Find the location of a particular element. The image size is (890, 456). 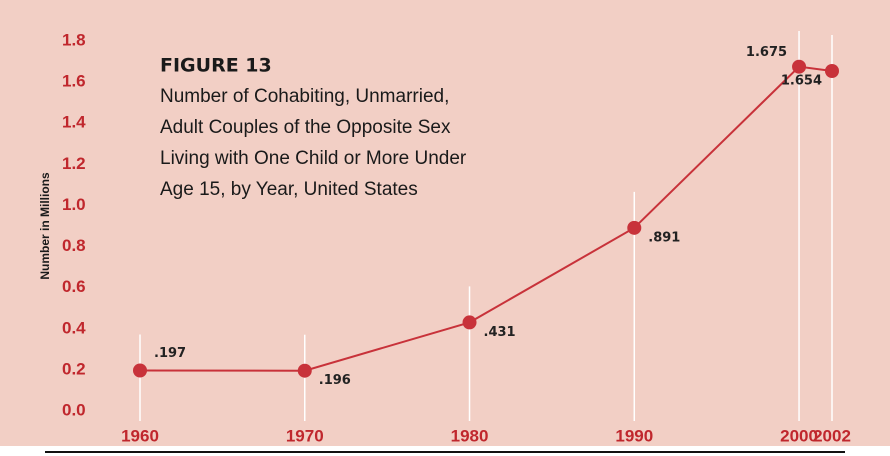

y-tick-label: 0.4 is located at coordinates (74, 327).